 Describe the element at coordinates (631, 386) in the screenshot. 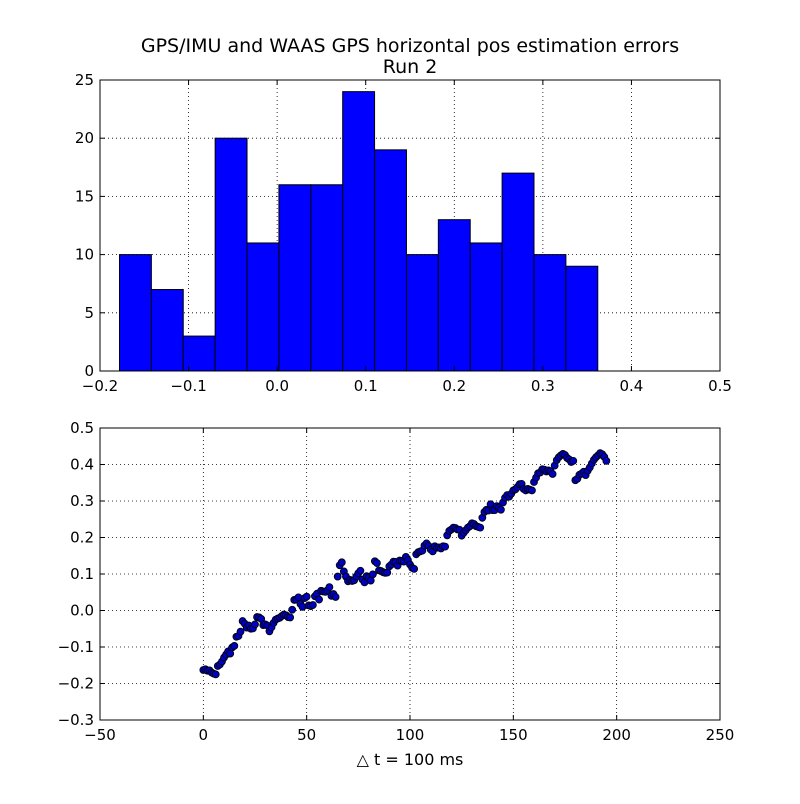

I see `hist-x-tick-label: 0.4` at that location.